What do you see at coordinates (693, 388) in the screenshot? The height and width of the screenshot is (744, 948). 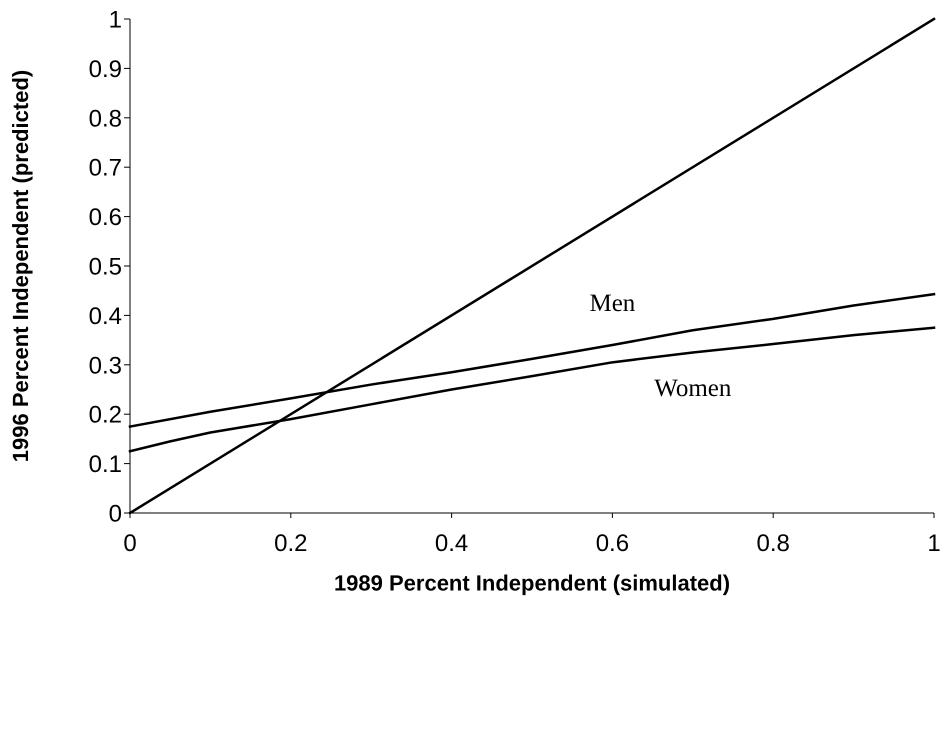 I see `series-label: Women` at bounding box center [693, 388].